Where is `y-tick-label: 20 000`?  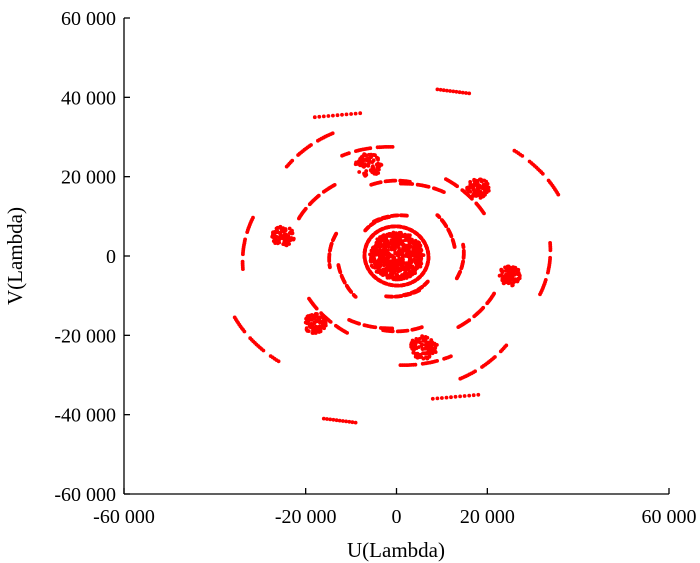
y-tick-label: 20 000 is located at coordinates (88, 178).